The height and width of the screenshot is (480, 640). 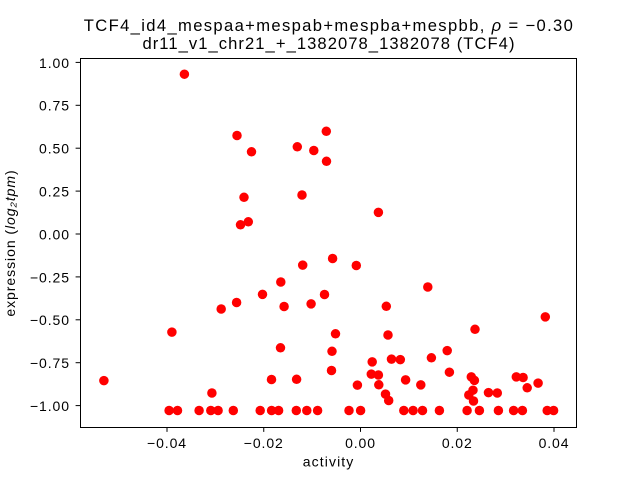 What do you see at coordinates (10, 242) in the screenshot?
I see `svg-text: expression (log₂tpm)` at bounding box center [10, 242].